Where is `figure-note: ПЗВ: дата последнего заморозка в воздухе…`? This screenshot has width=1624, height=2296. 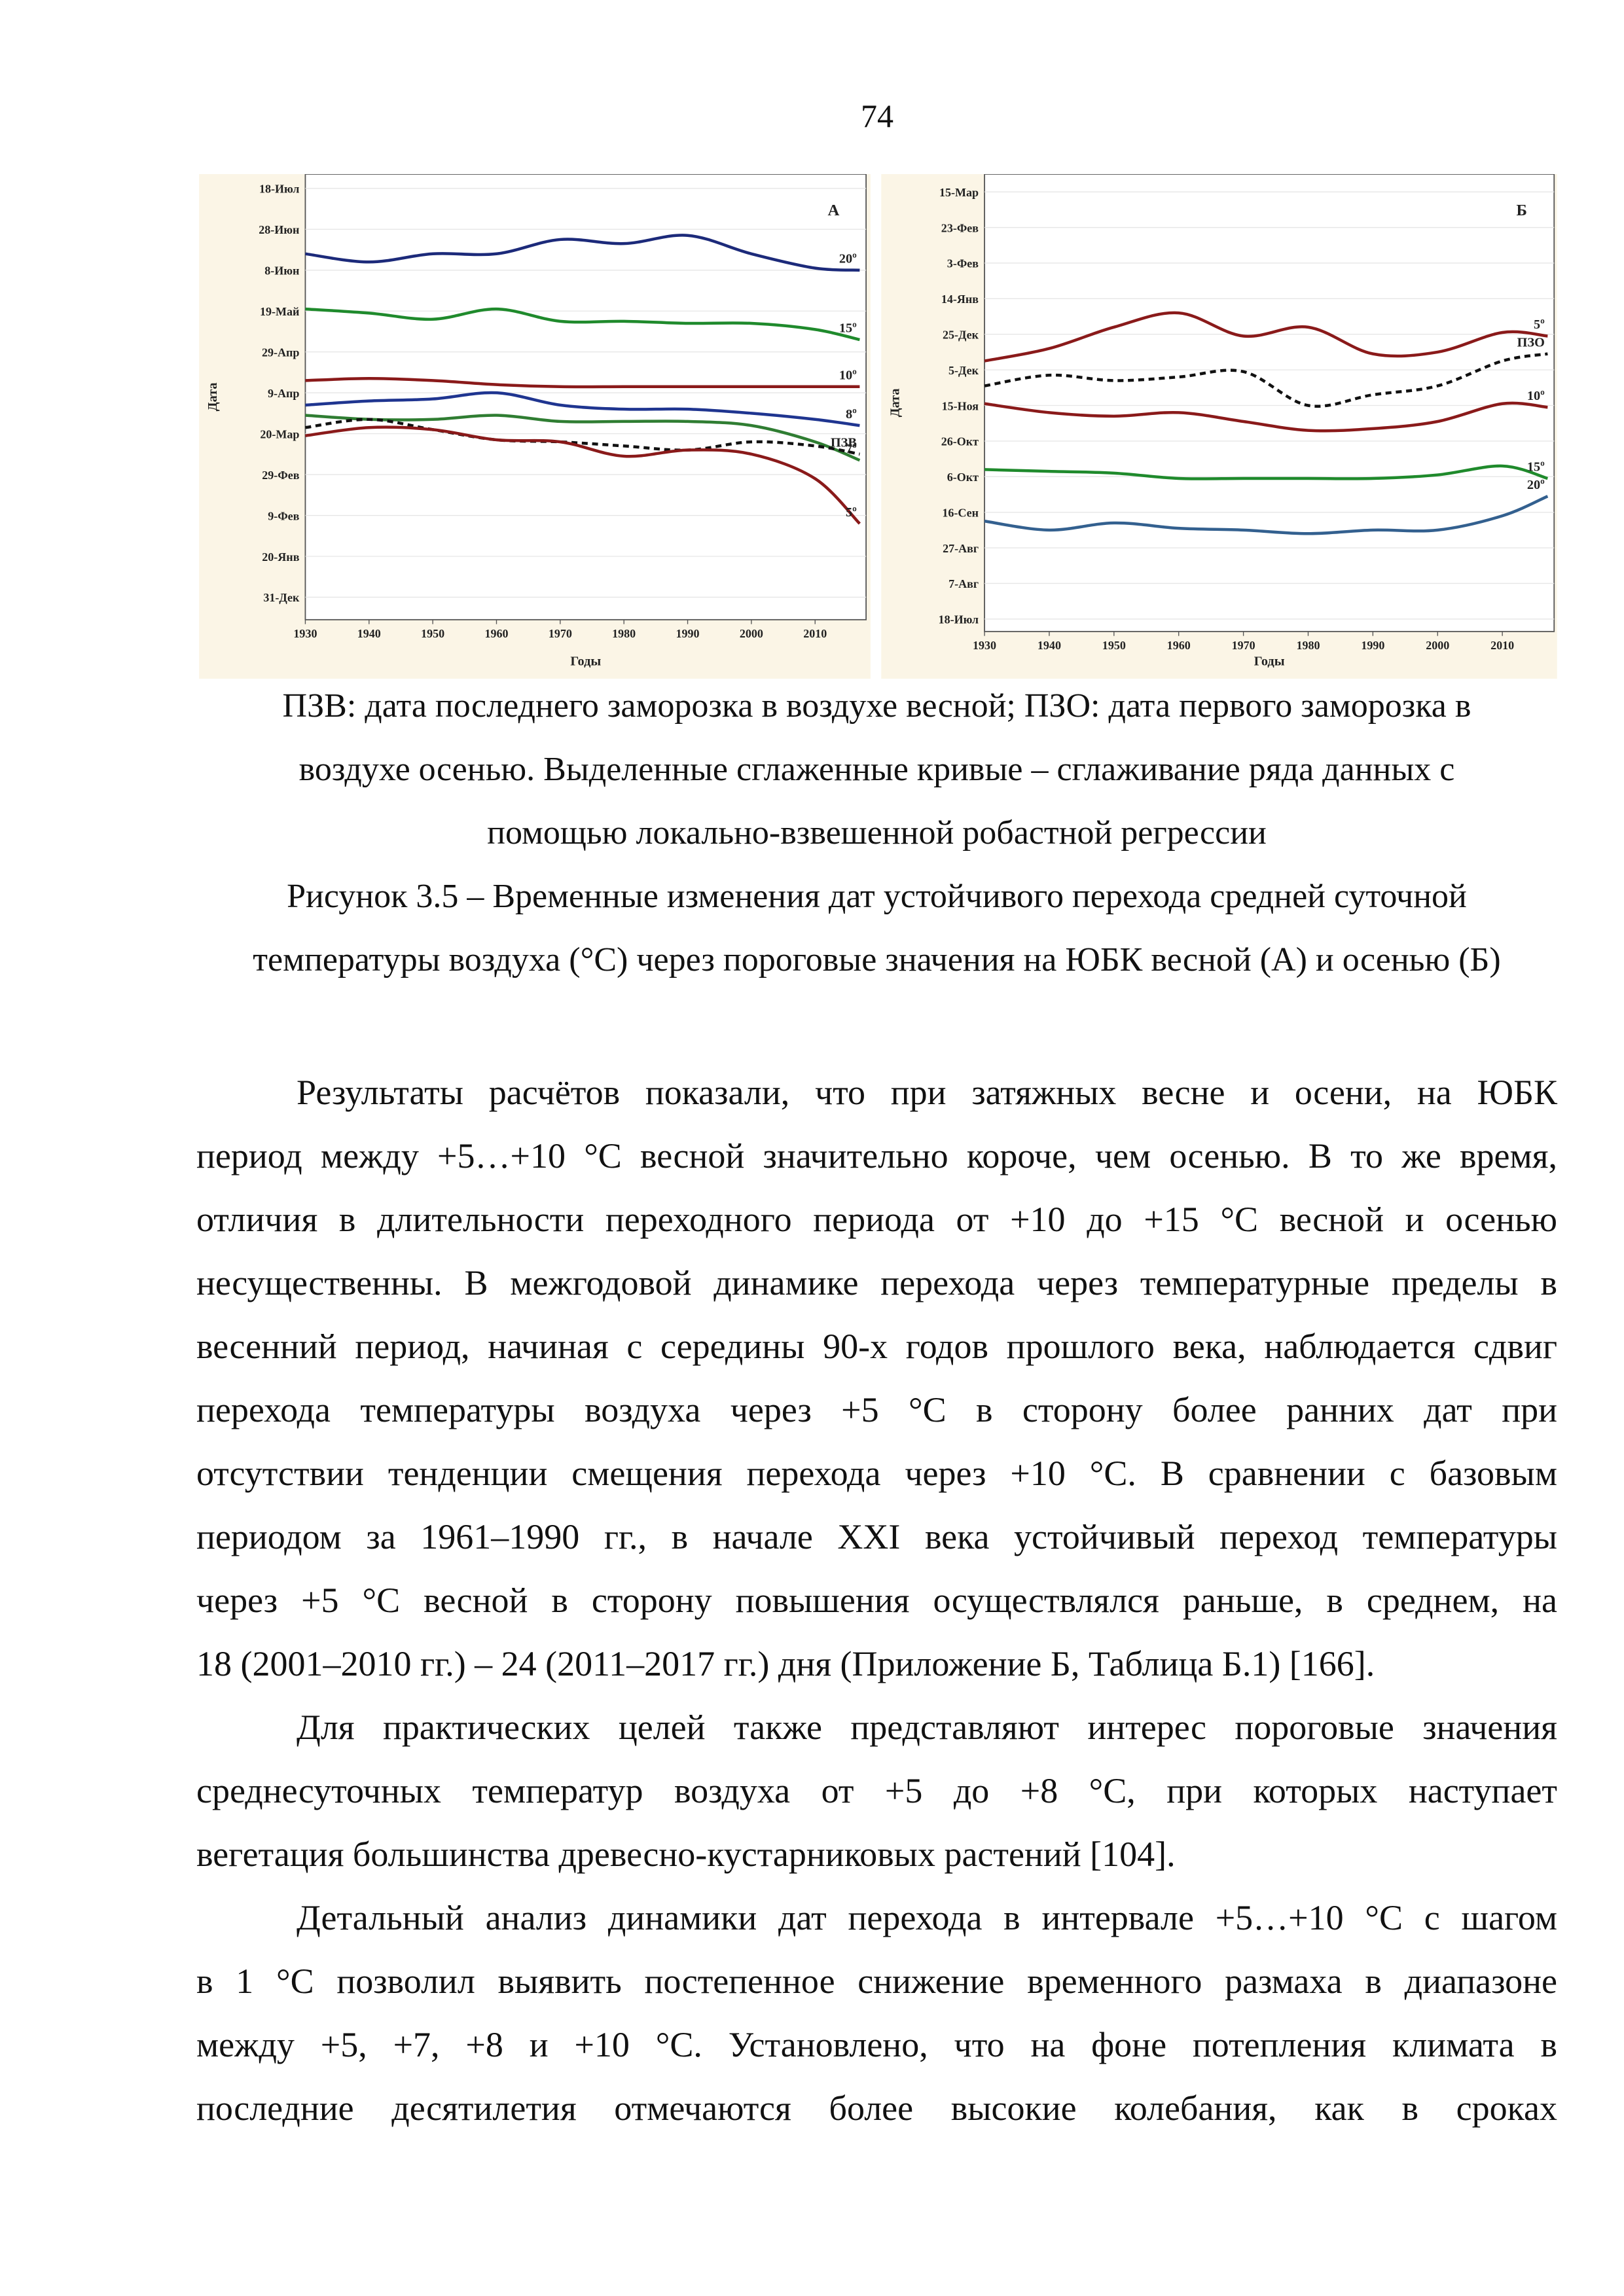
figure-note: ПЗВ: дата последнего заморозка в воздухе… is located at coordinates (876, 769).